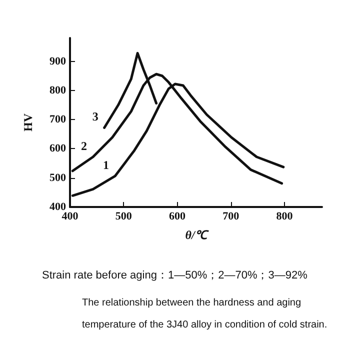  What do you see at coordinates (231, 216) in the screenshot?
I see `x-tick-label: 700` at bounding box center [231, 216].